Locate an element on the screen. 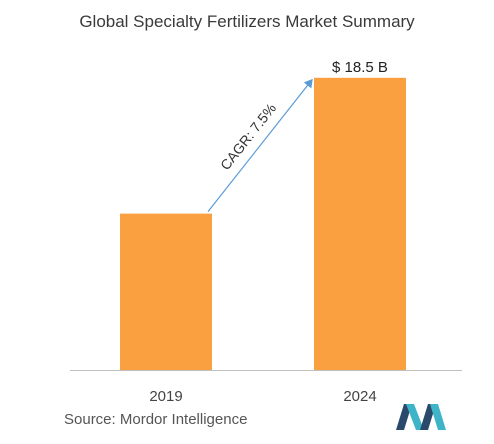 The image size is (494, 444). bar-2019 is located at coordinates (166, 291).